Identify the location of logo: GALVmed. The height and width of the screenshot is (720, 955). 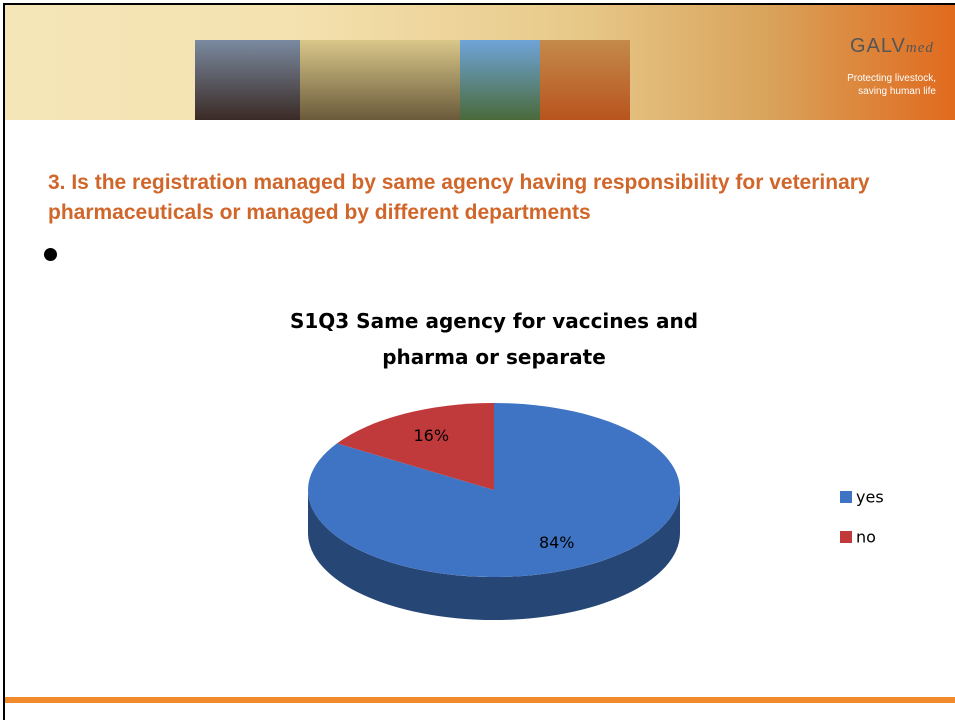
(892, 46).